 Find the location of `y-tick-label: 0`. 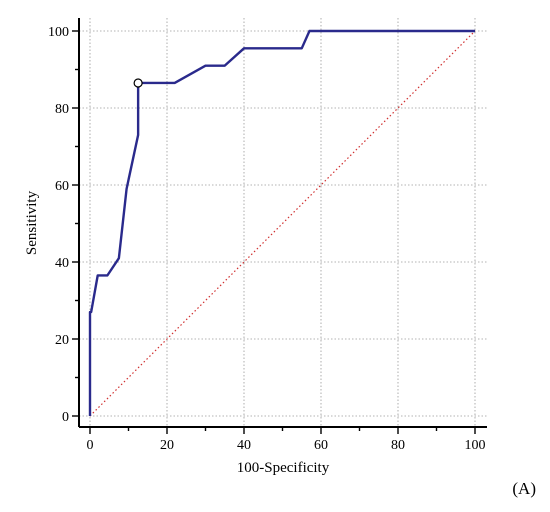

y-tick-label: 0 is located at coordinates (65, 417).